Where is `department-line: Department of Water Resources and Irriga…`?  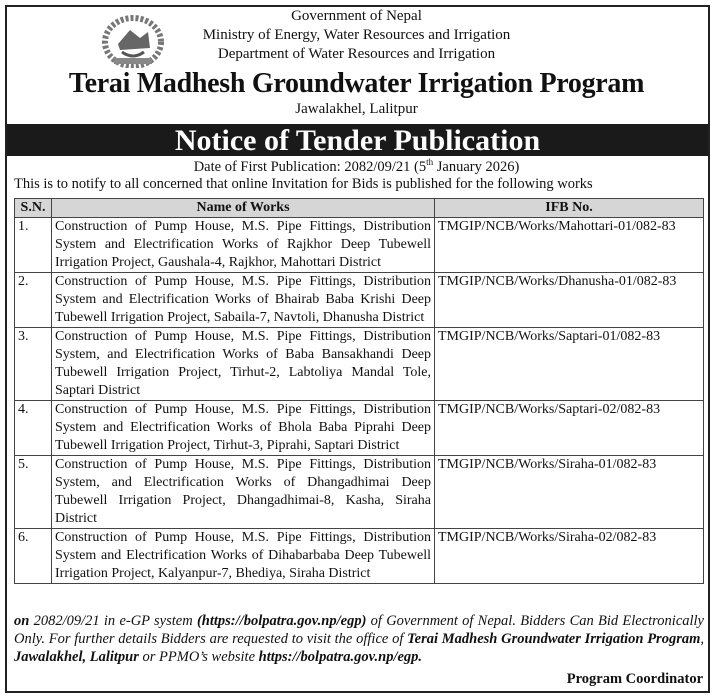 department-line: Department of Water Resources and Irriga… is located at coordinates (356, 54).